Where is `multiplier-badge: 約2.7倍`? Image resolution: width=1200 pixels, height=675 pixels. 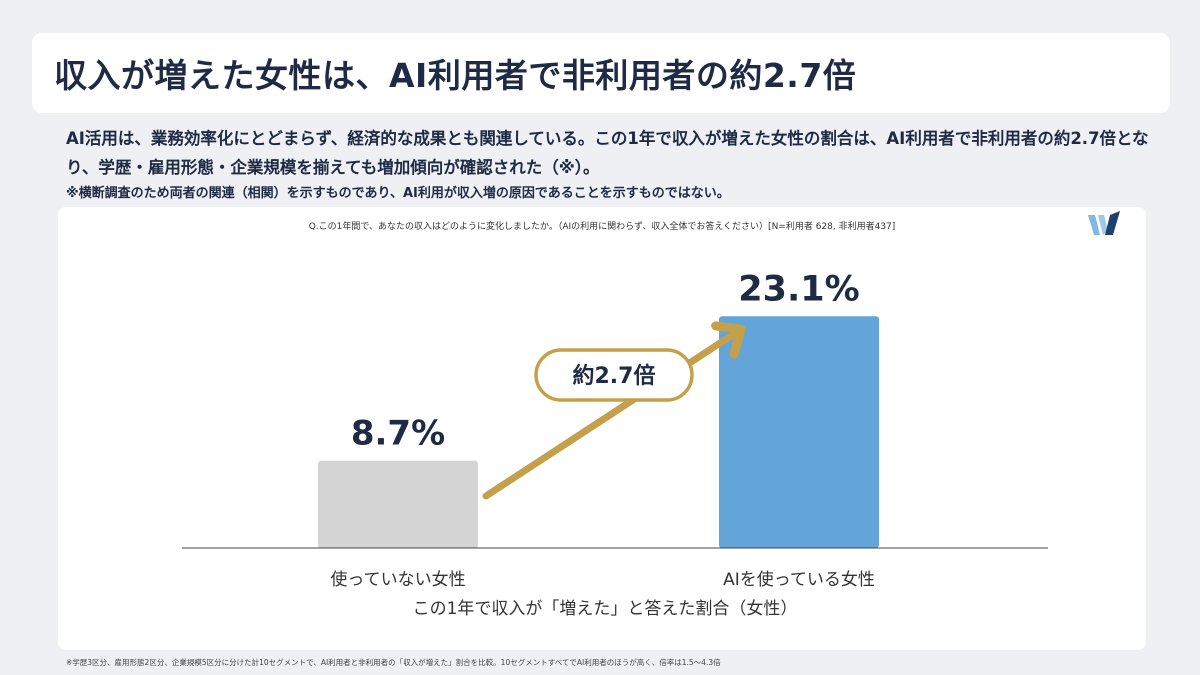
multiplier-badge: 約2.7倍 is located at coordinates (614, 375).